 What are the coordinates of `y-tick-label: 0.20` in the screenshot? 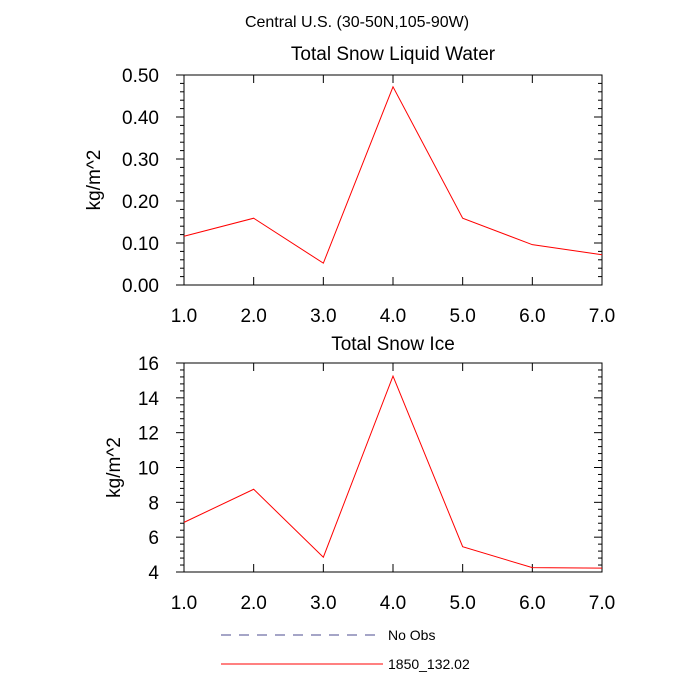 It's located at (140, 202).